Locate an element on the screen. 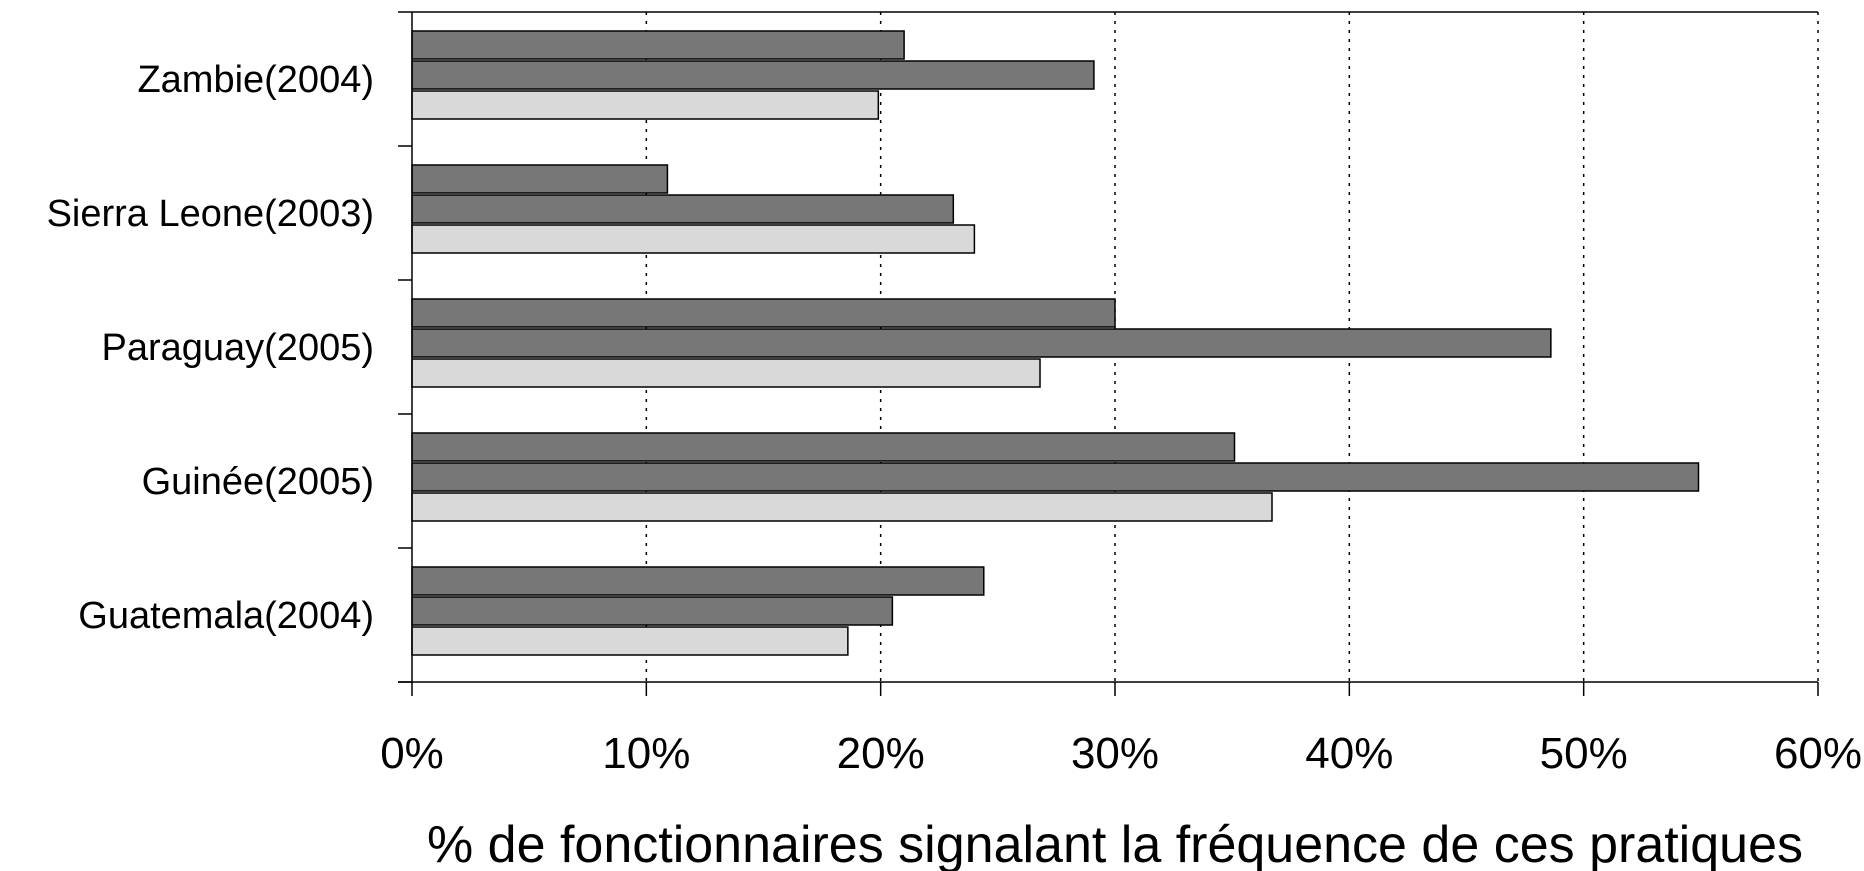 The height and width of the screenshot is (871, 1864). x-tick-label: 0% is located at coordinates (412, 753).